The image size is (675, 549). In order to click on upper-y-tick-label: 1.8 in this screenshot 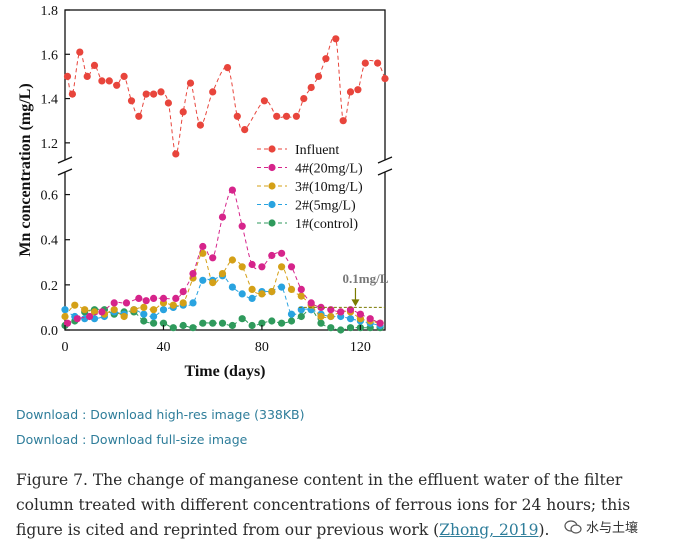, I will do `click(50, 11)`.